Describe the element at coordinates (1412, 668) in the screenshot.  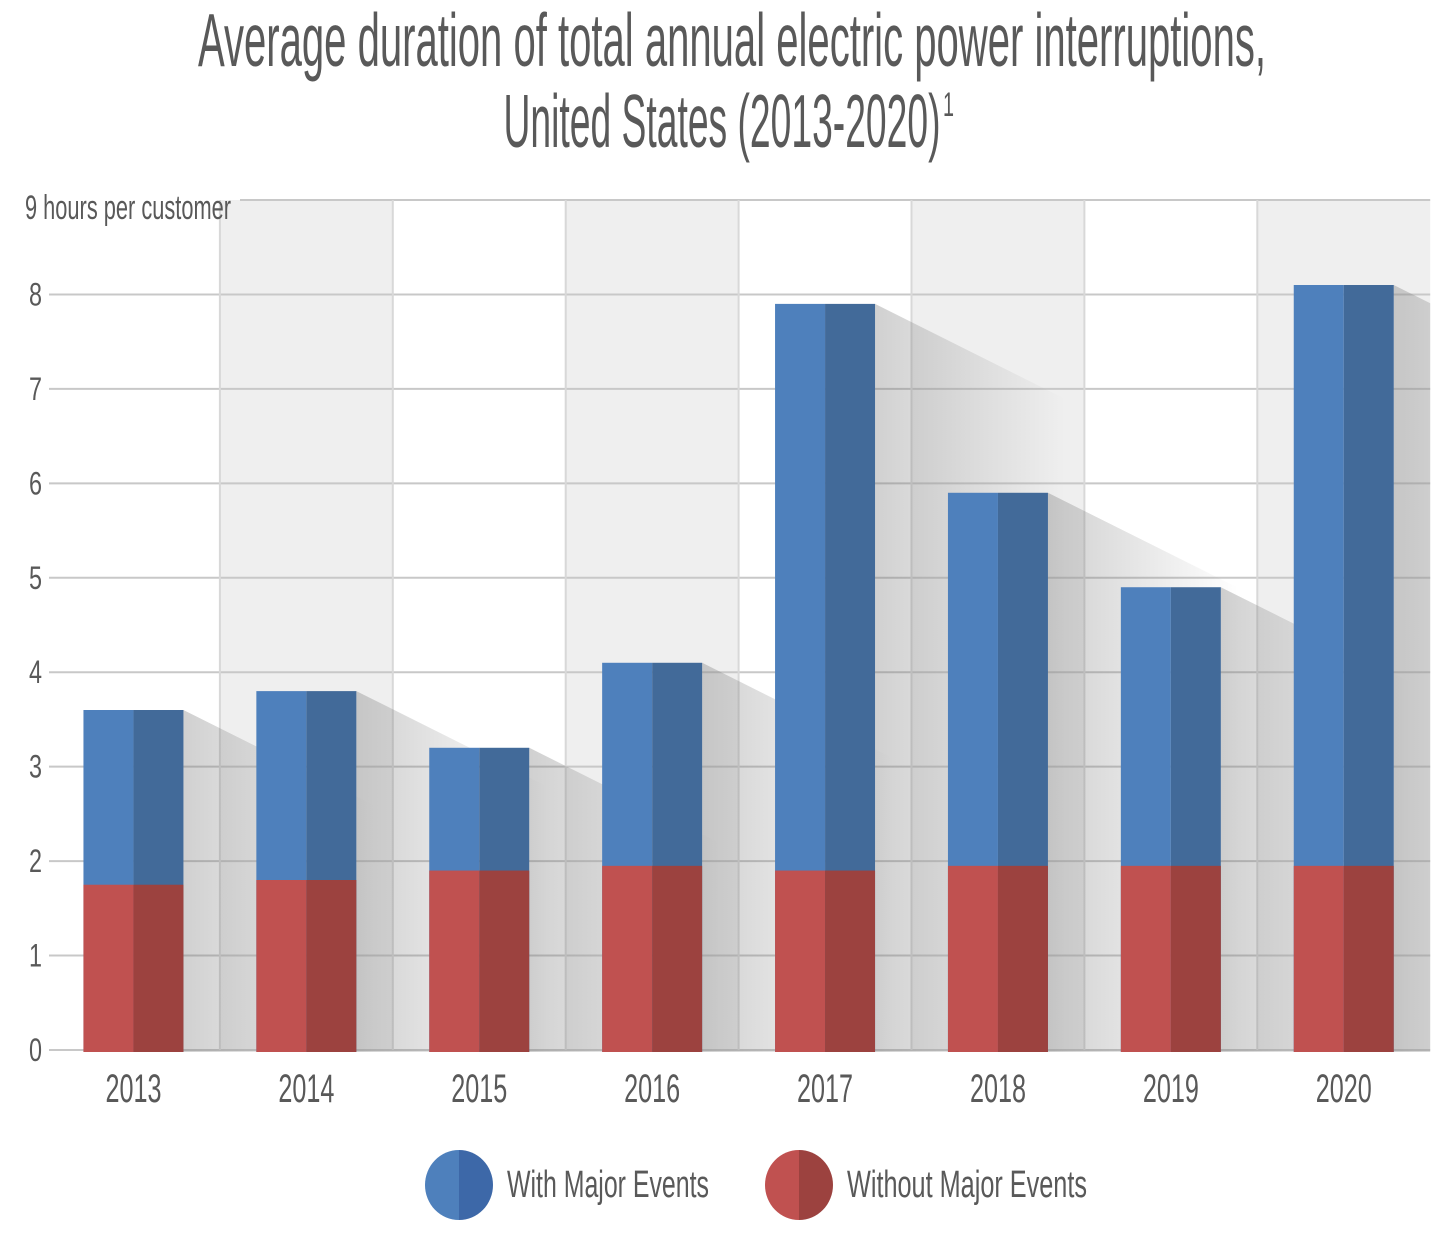
I see `bar-shadow-2020` at that location.